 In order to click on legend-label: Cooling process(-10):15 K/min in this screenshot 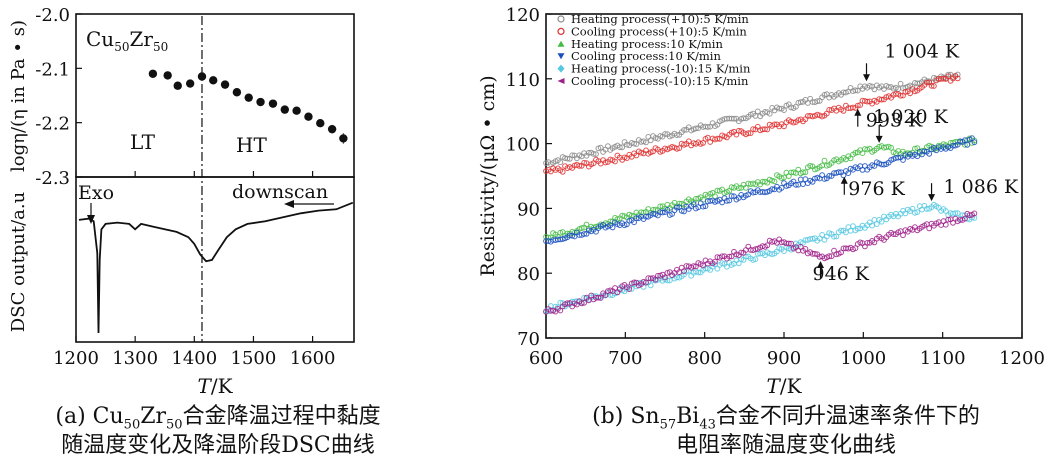, I will do `click(660, 81)`.